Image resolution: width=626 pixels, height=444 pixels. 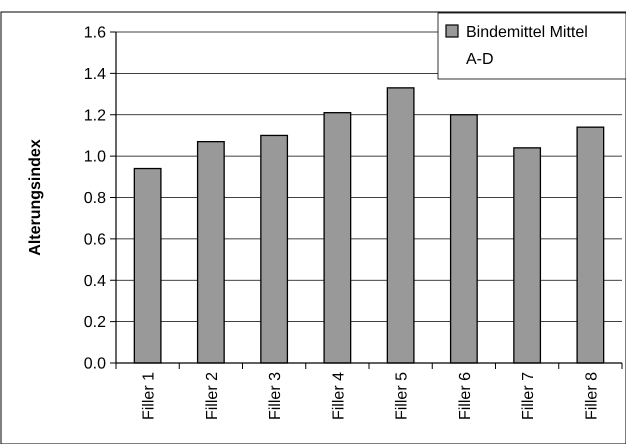 I want to click on y-tick-label: 0.8, so click(x=95, y=199).